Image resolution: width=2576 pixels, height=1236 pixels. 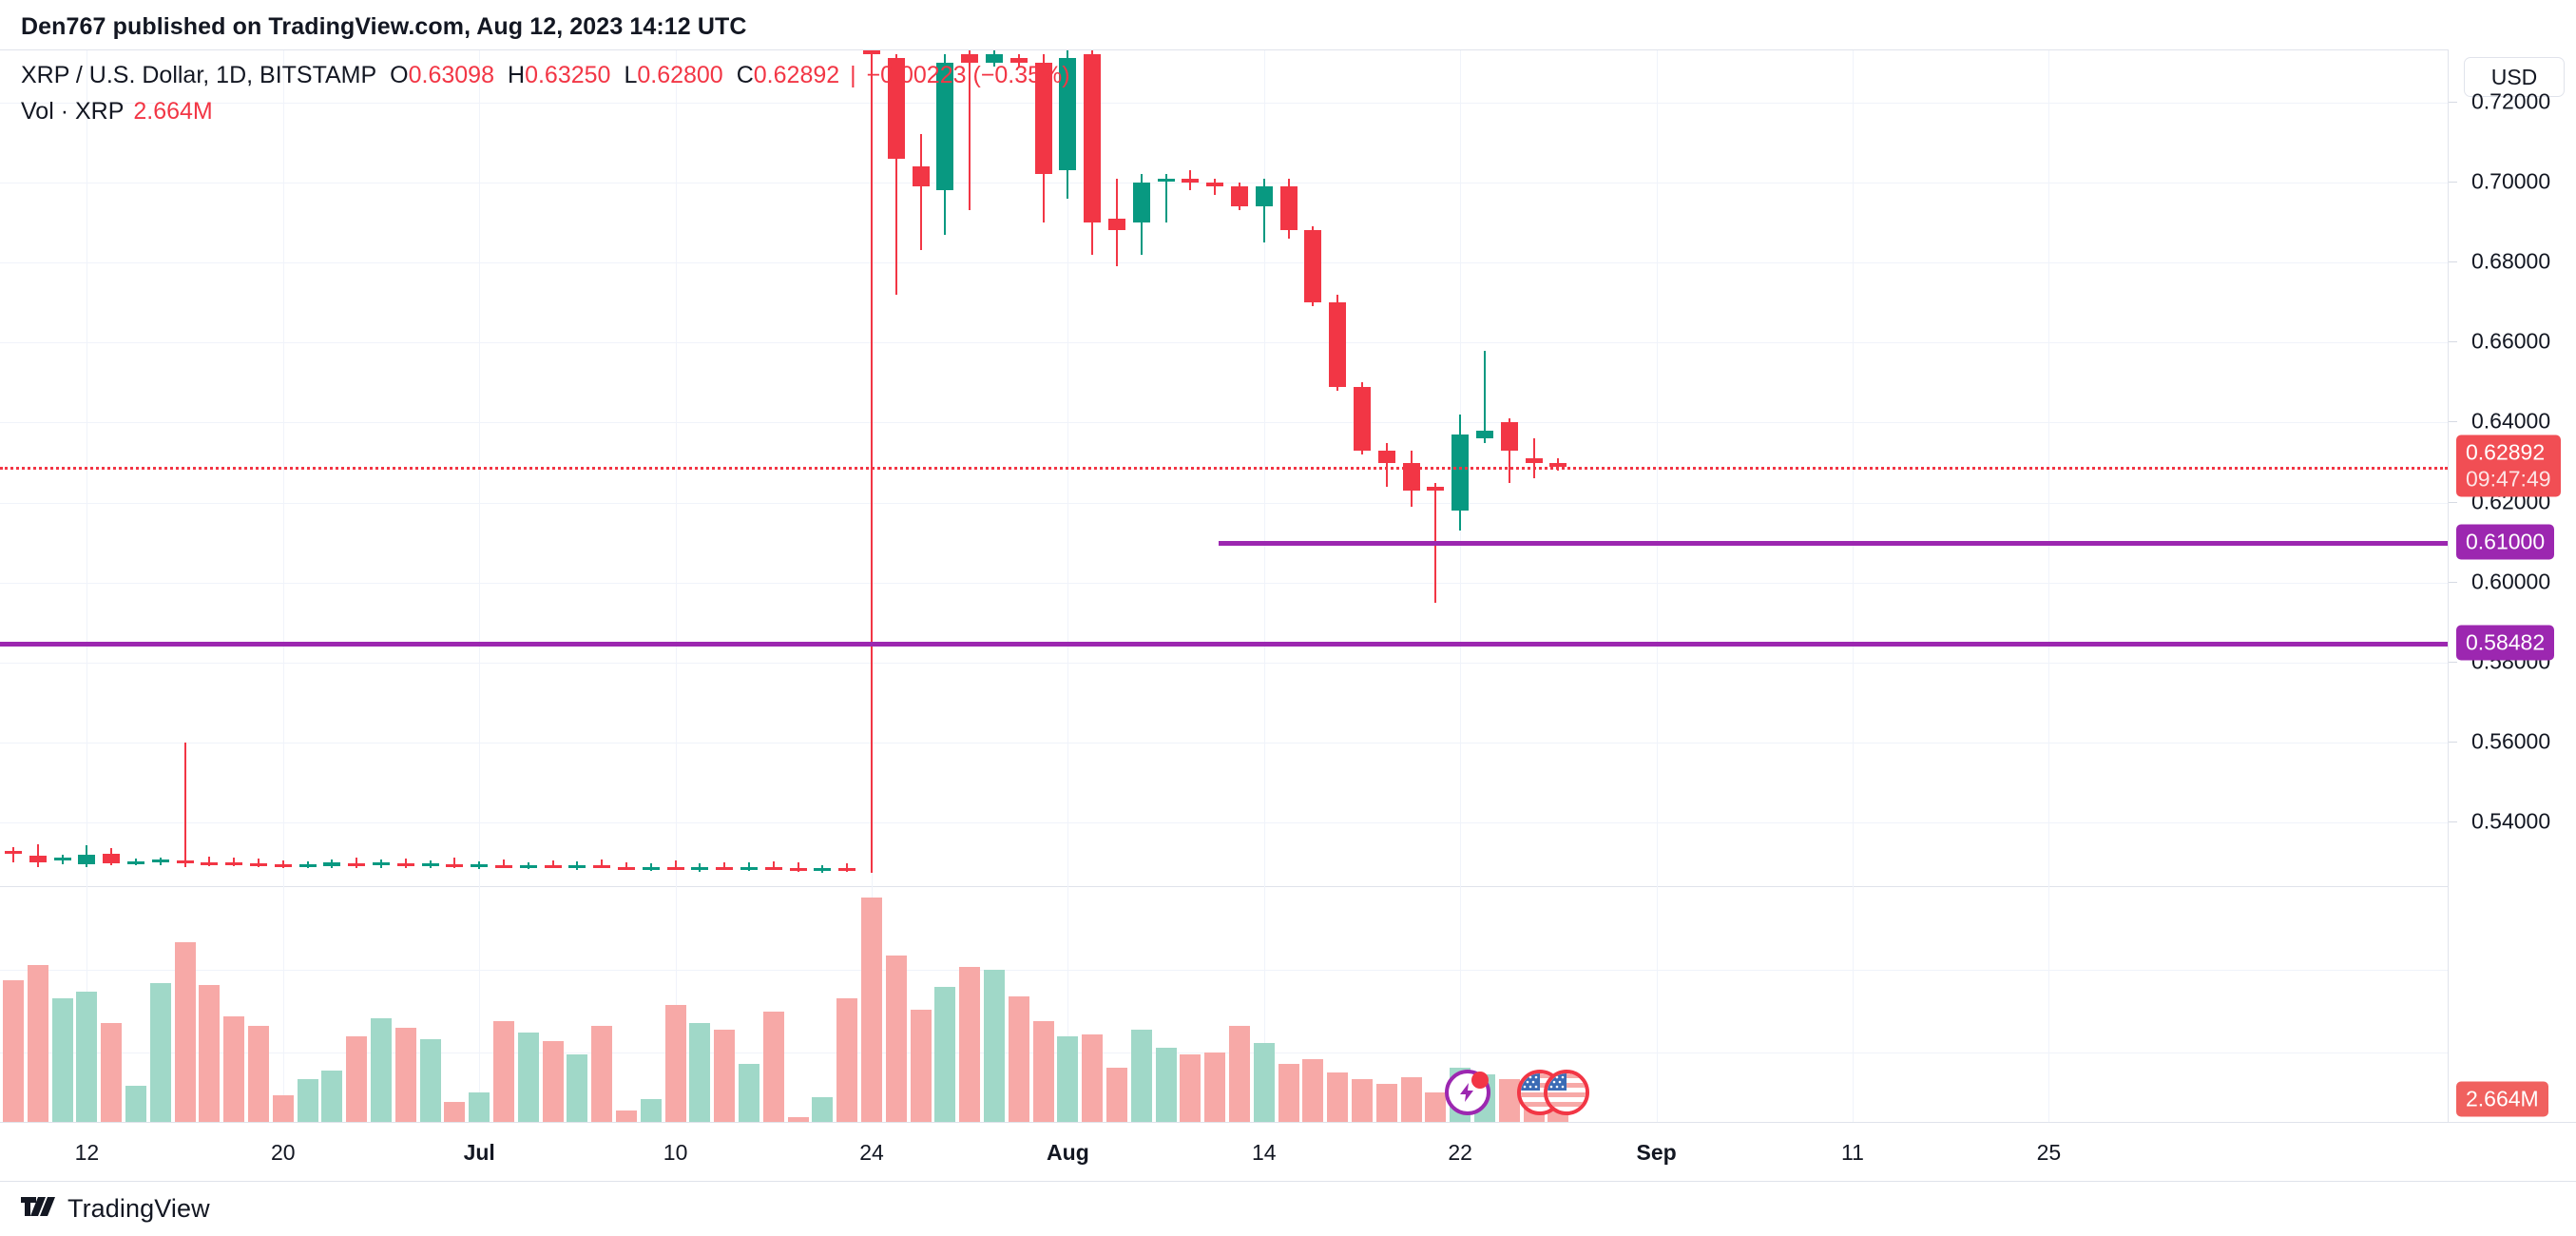 What do you see at coordinates (1467, 1093) in the screenshot?
I see `lightning-bolt-icon` at bounding box center [1467, 1093].